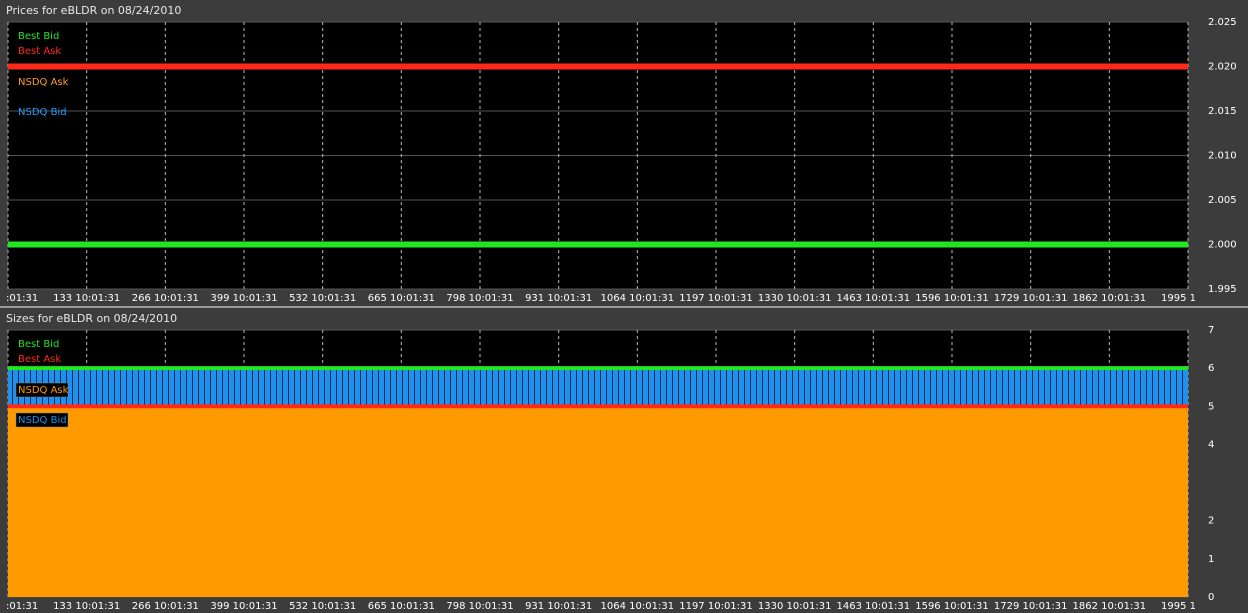 The height and width of the screenshot is (613, 1248). I want to click on y-tick-label: 4, so click(1211, 444).